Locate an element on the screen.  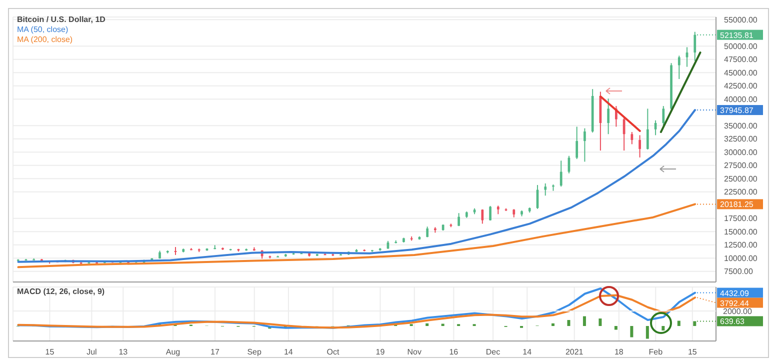
x-tick-label: Sep is located at coordinates (254, 352).